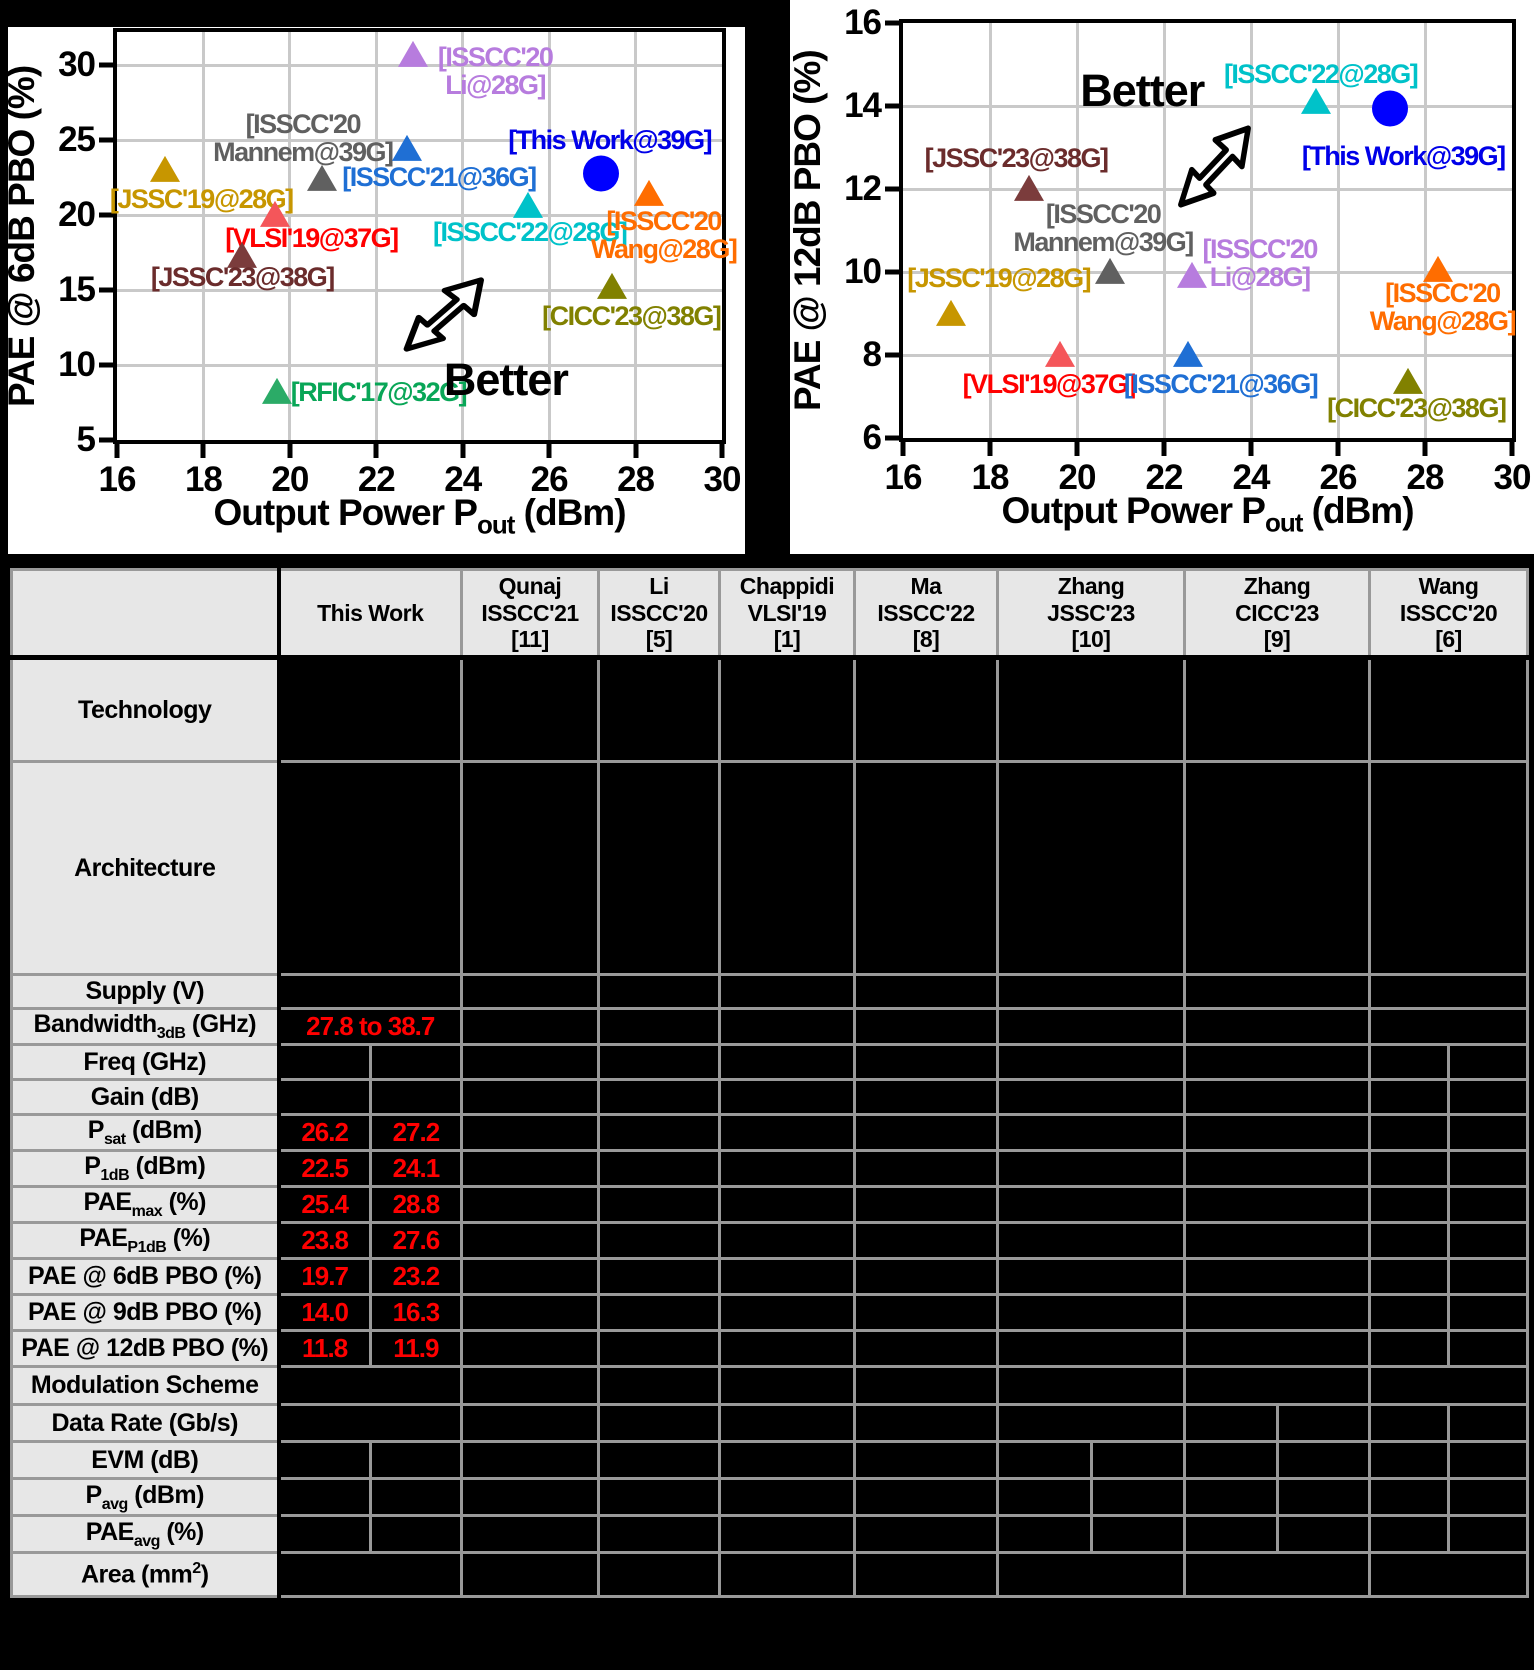 This screenshot has width=1534, height=1670. Describe the element at coordinates (1277, 1574) in the screenshot. I see `cell-area-zhang_cicc` at that location.